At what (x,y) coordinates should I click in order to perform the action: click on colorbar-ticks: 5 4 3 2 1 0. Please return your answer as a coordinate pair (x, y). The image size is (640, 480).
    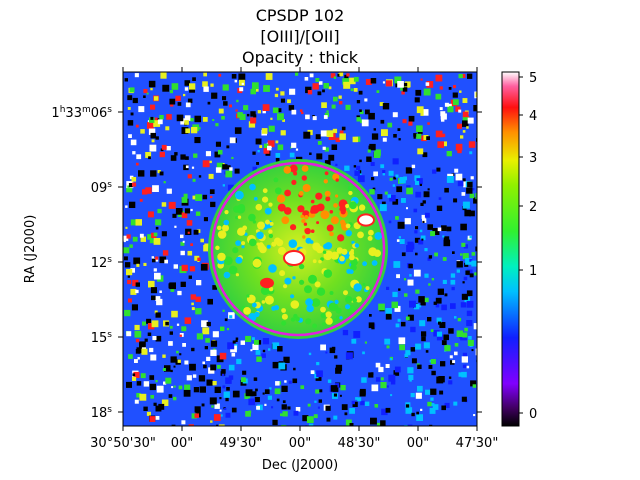
    Looking at the image, I should click on (528, 246).